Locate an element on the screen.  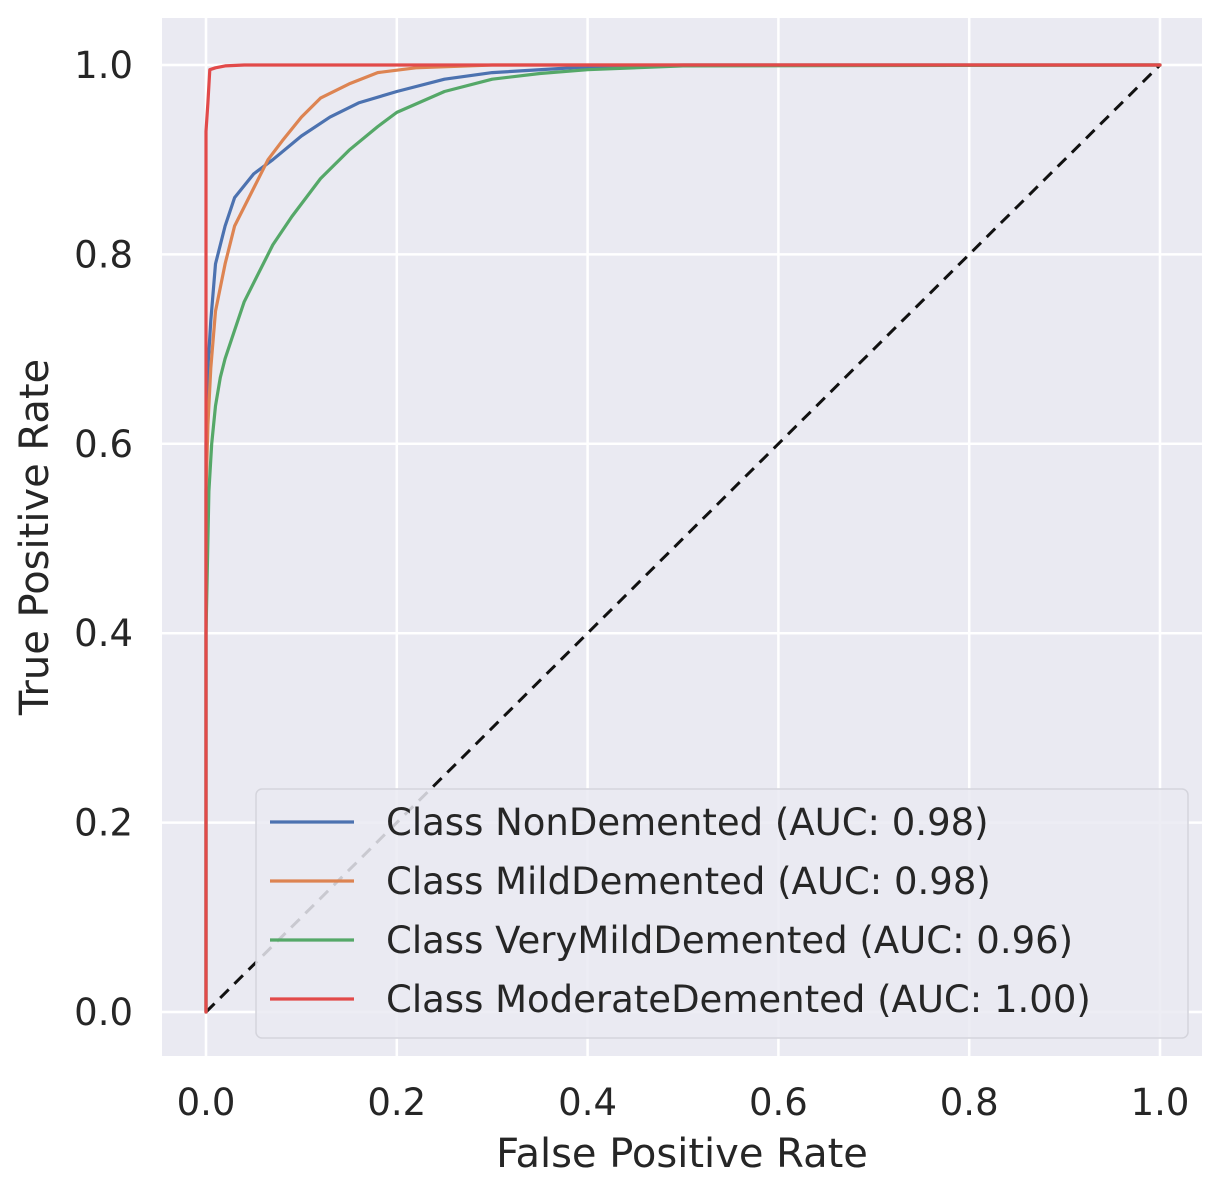
y-tick-label: 0.2 is located at coordinates (103, 823).